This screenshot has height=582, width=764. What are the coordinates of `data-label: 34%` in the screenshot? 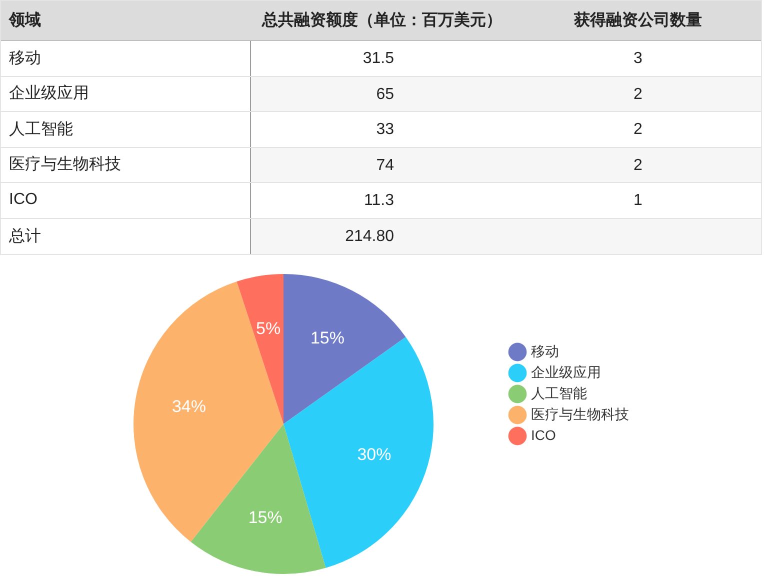 It's located at (189, 406).